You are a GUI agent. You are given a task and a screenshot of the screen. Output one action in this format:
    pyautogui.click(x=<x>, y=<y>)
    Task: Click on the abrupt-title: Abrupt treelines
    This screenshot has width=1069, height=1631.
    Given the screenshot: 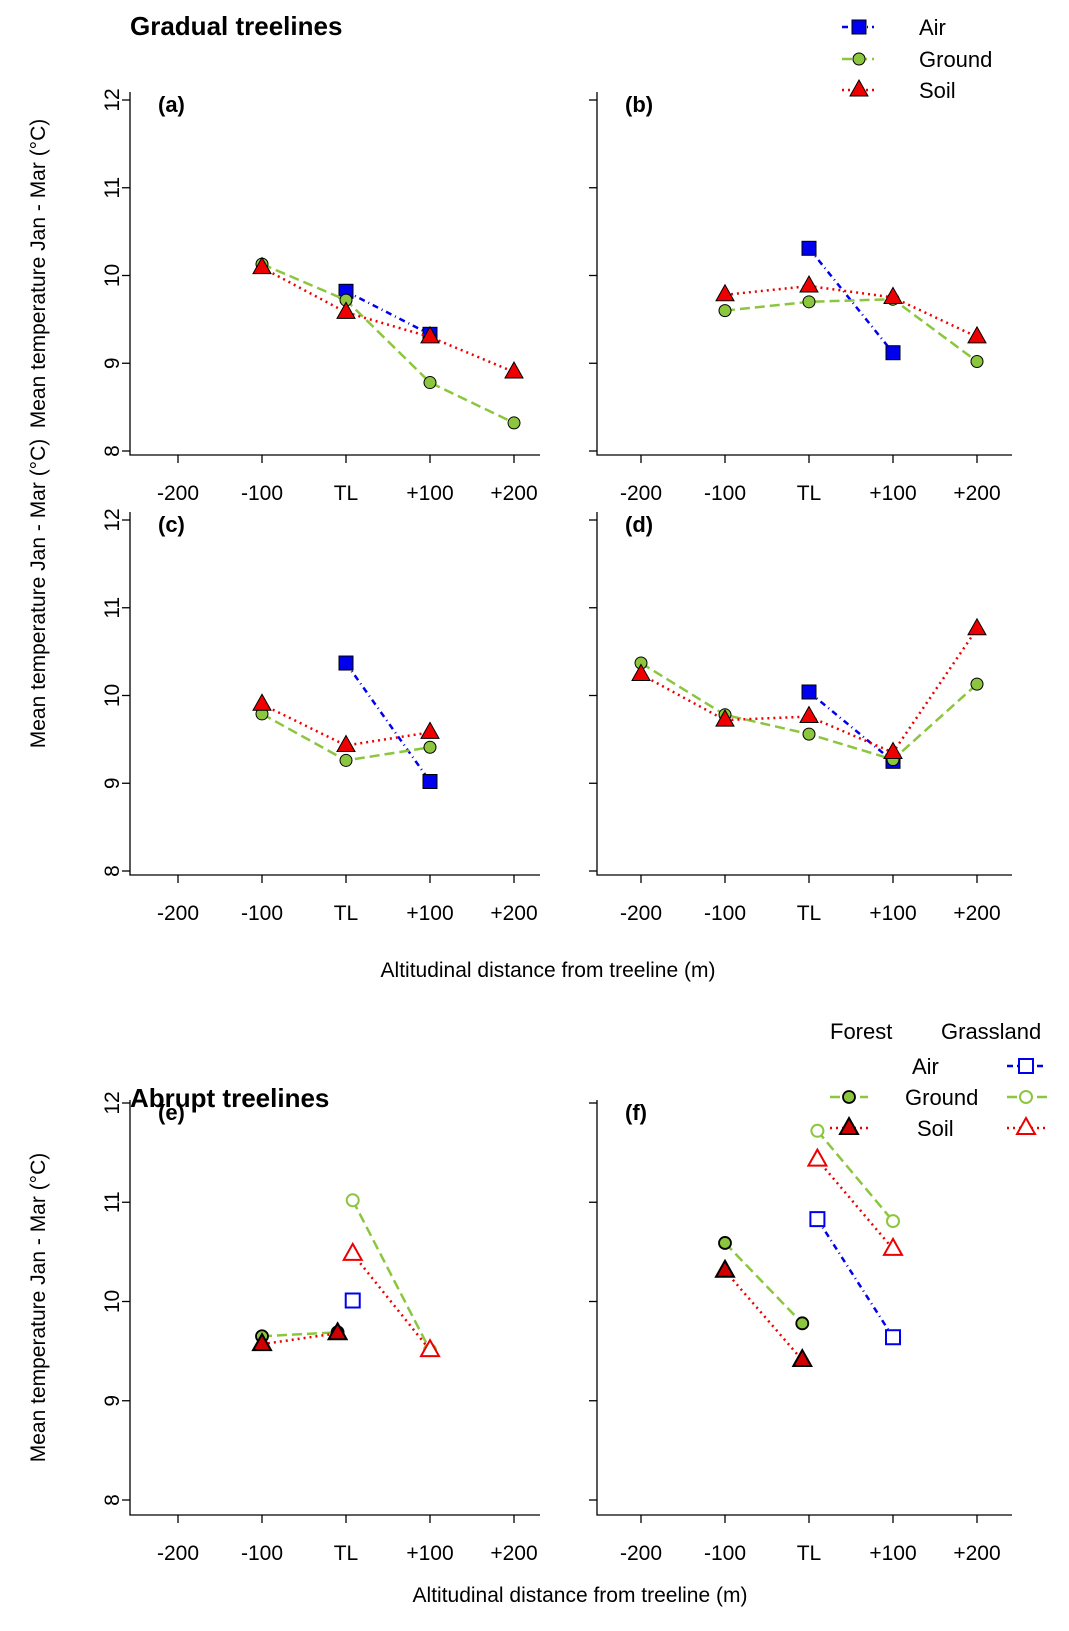 What is the action you would take?
    pyautogui.click(x=229, y=1098)
    